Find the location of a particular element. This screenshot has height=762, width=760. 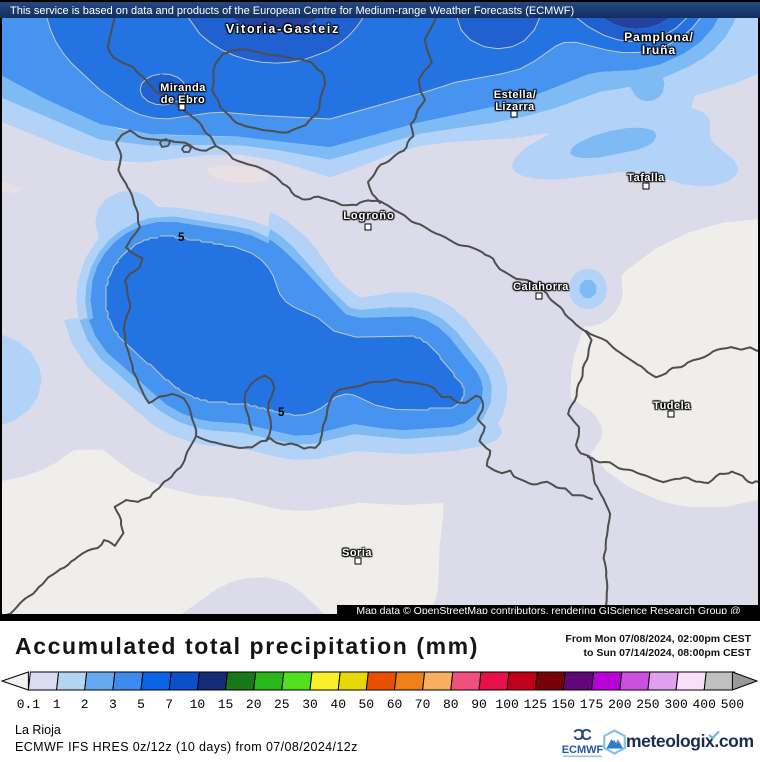

svg-text: 7 is located at coordinates (169, 703).